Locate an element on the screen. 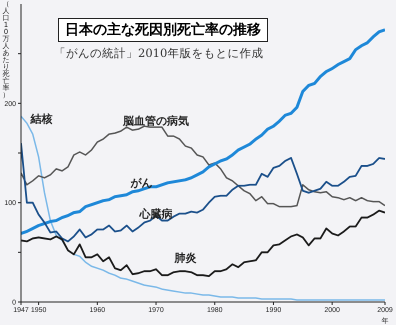 Image resolution: width=396 pixels, height=325 pixels. text: 「がんの統計」2010年版をもとに作成 is located at coordinates (159, 53).